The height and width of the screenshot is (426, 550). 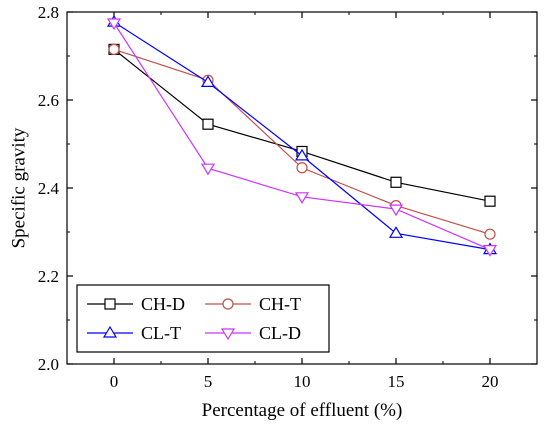 I want to click on legend-label: CH-T, so click(x=280, y=304).